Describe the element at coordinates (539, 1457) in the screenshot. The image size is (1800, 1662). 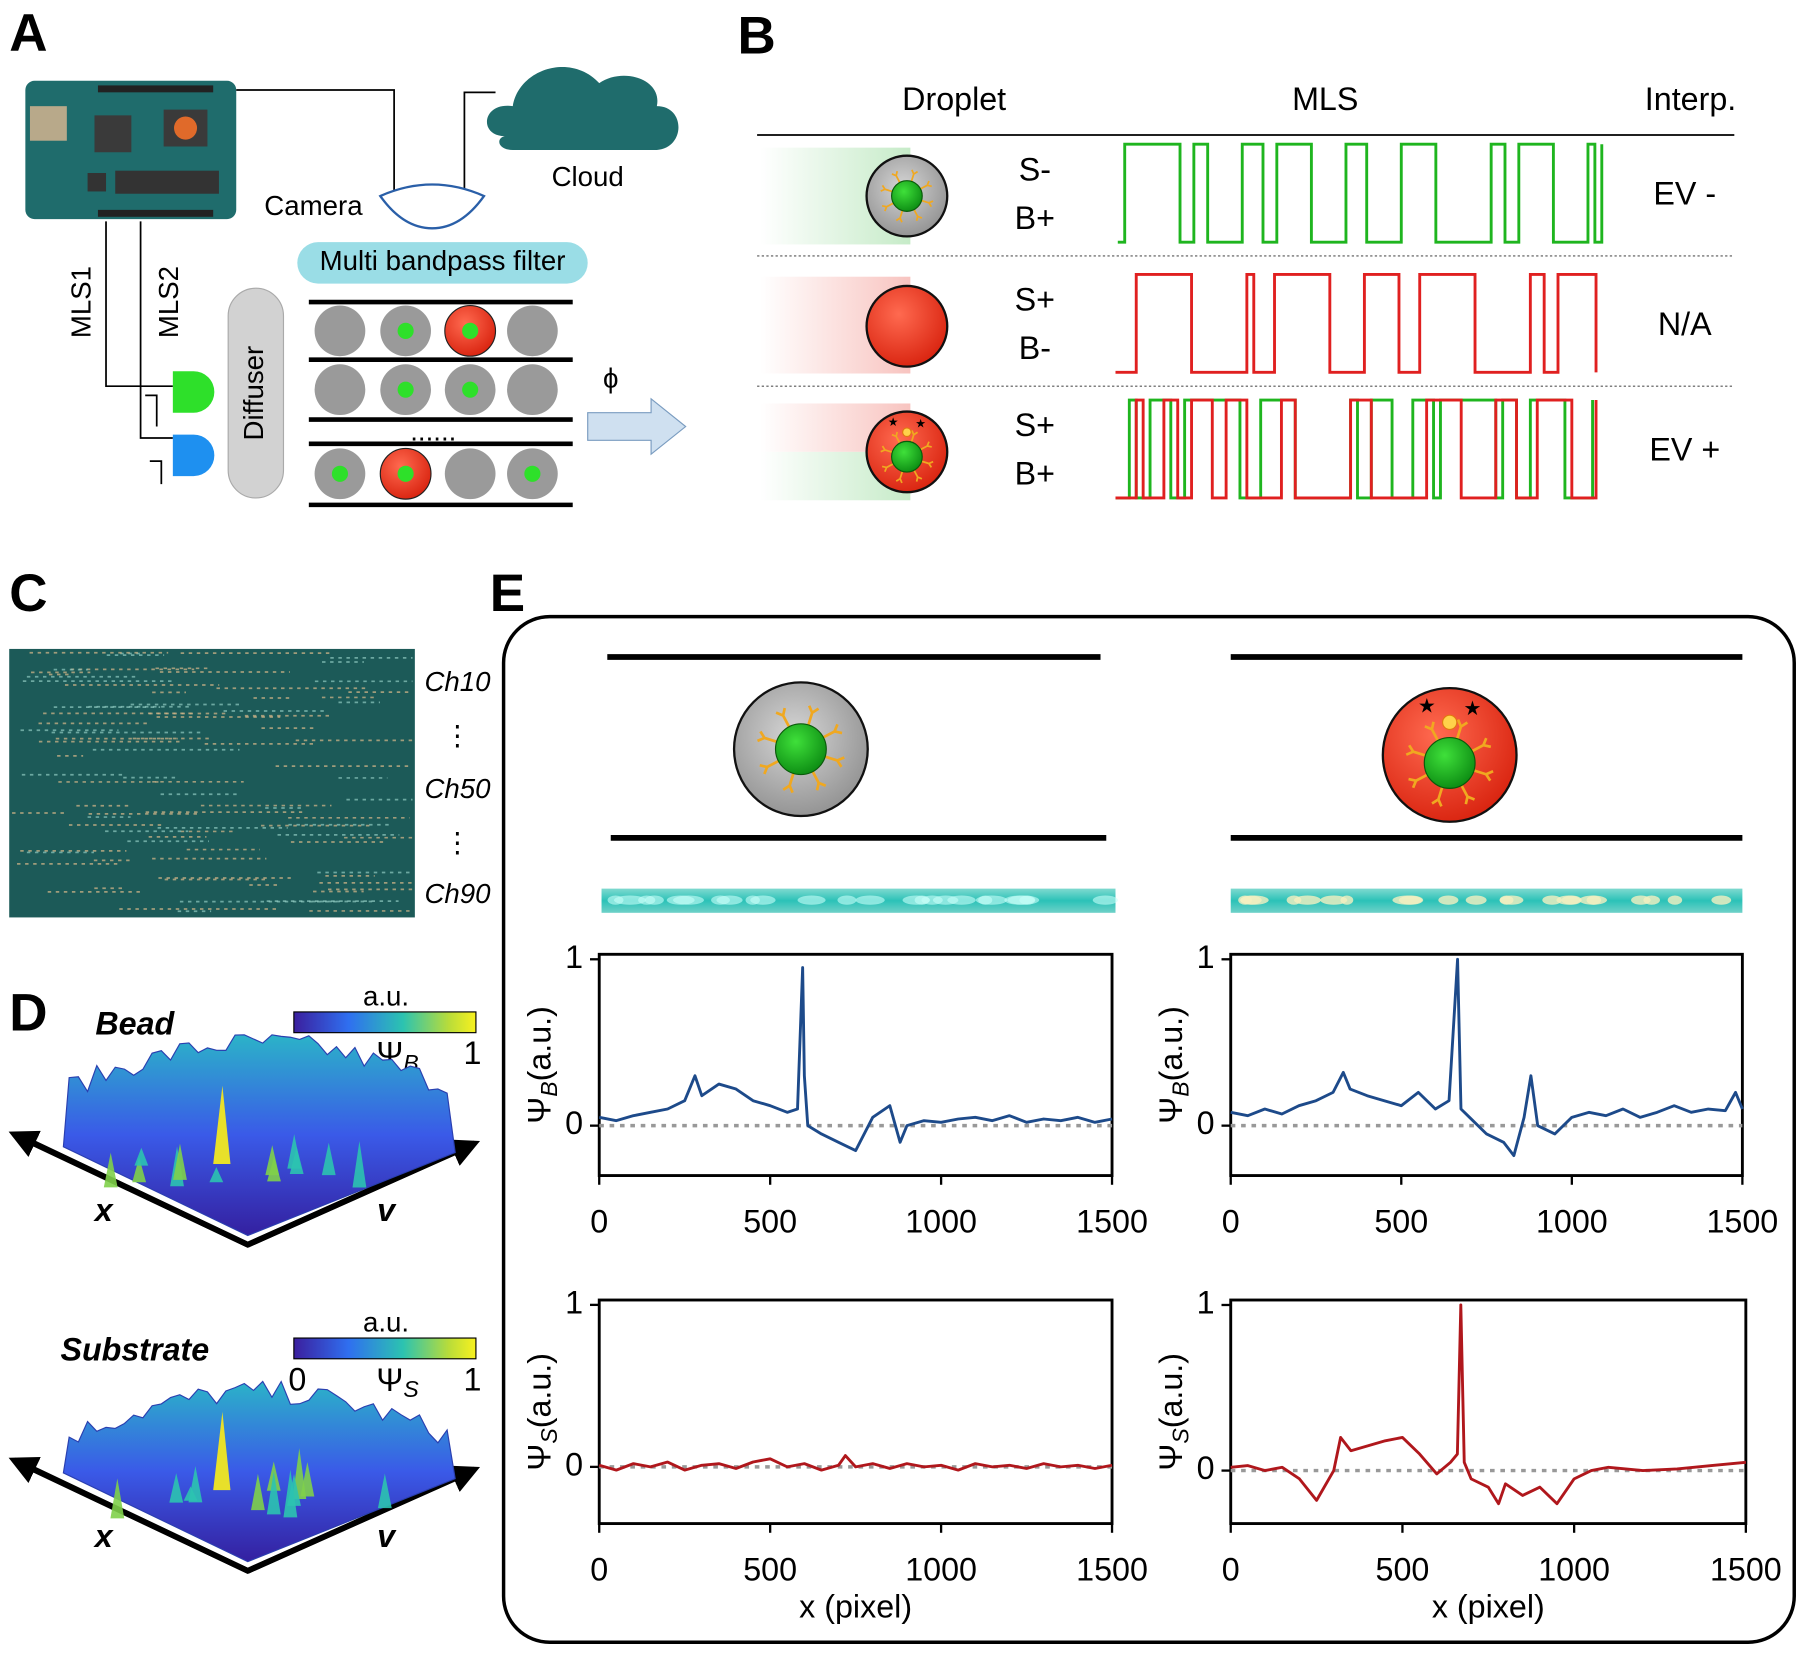
I see `symbol: Ψ` at that location.